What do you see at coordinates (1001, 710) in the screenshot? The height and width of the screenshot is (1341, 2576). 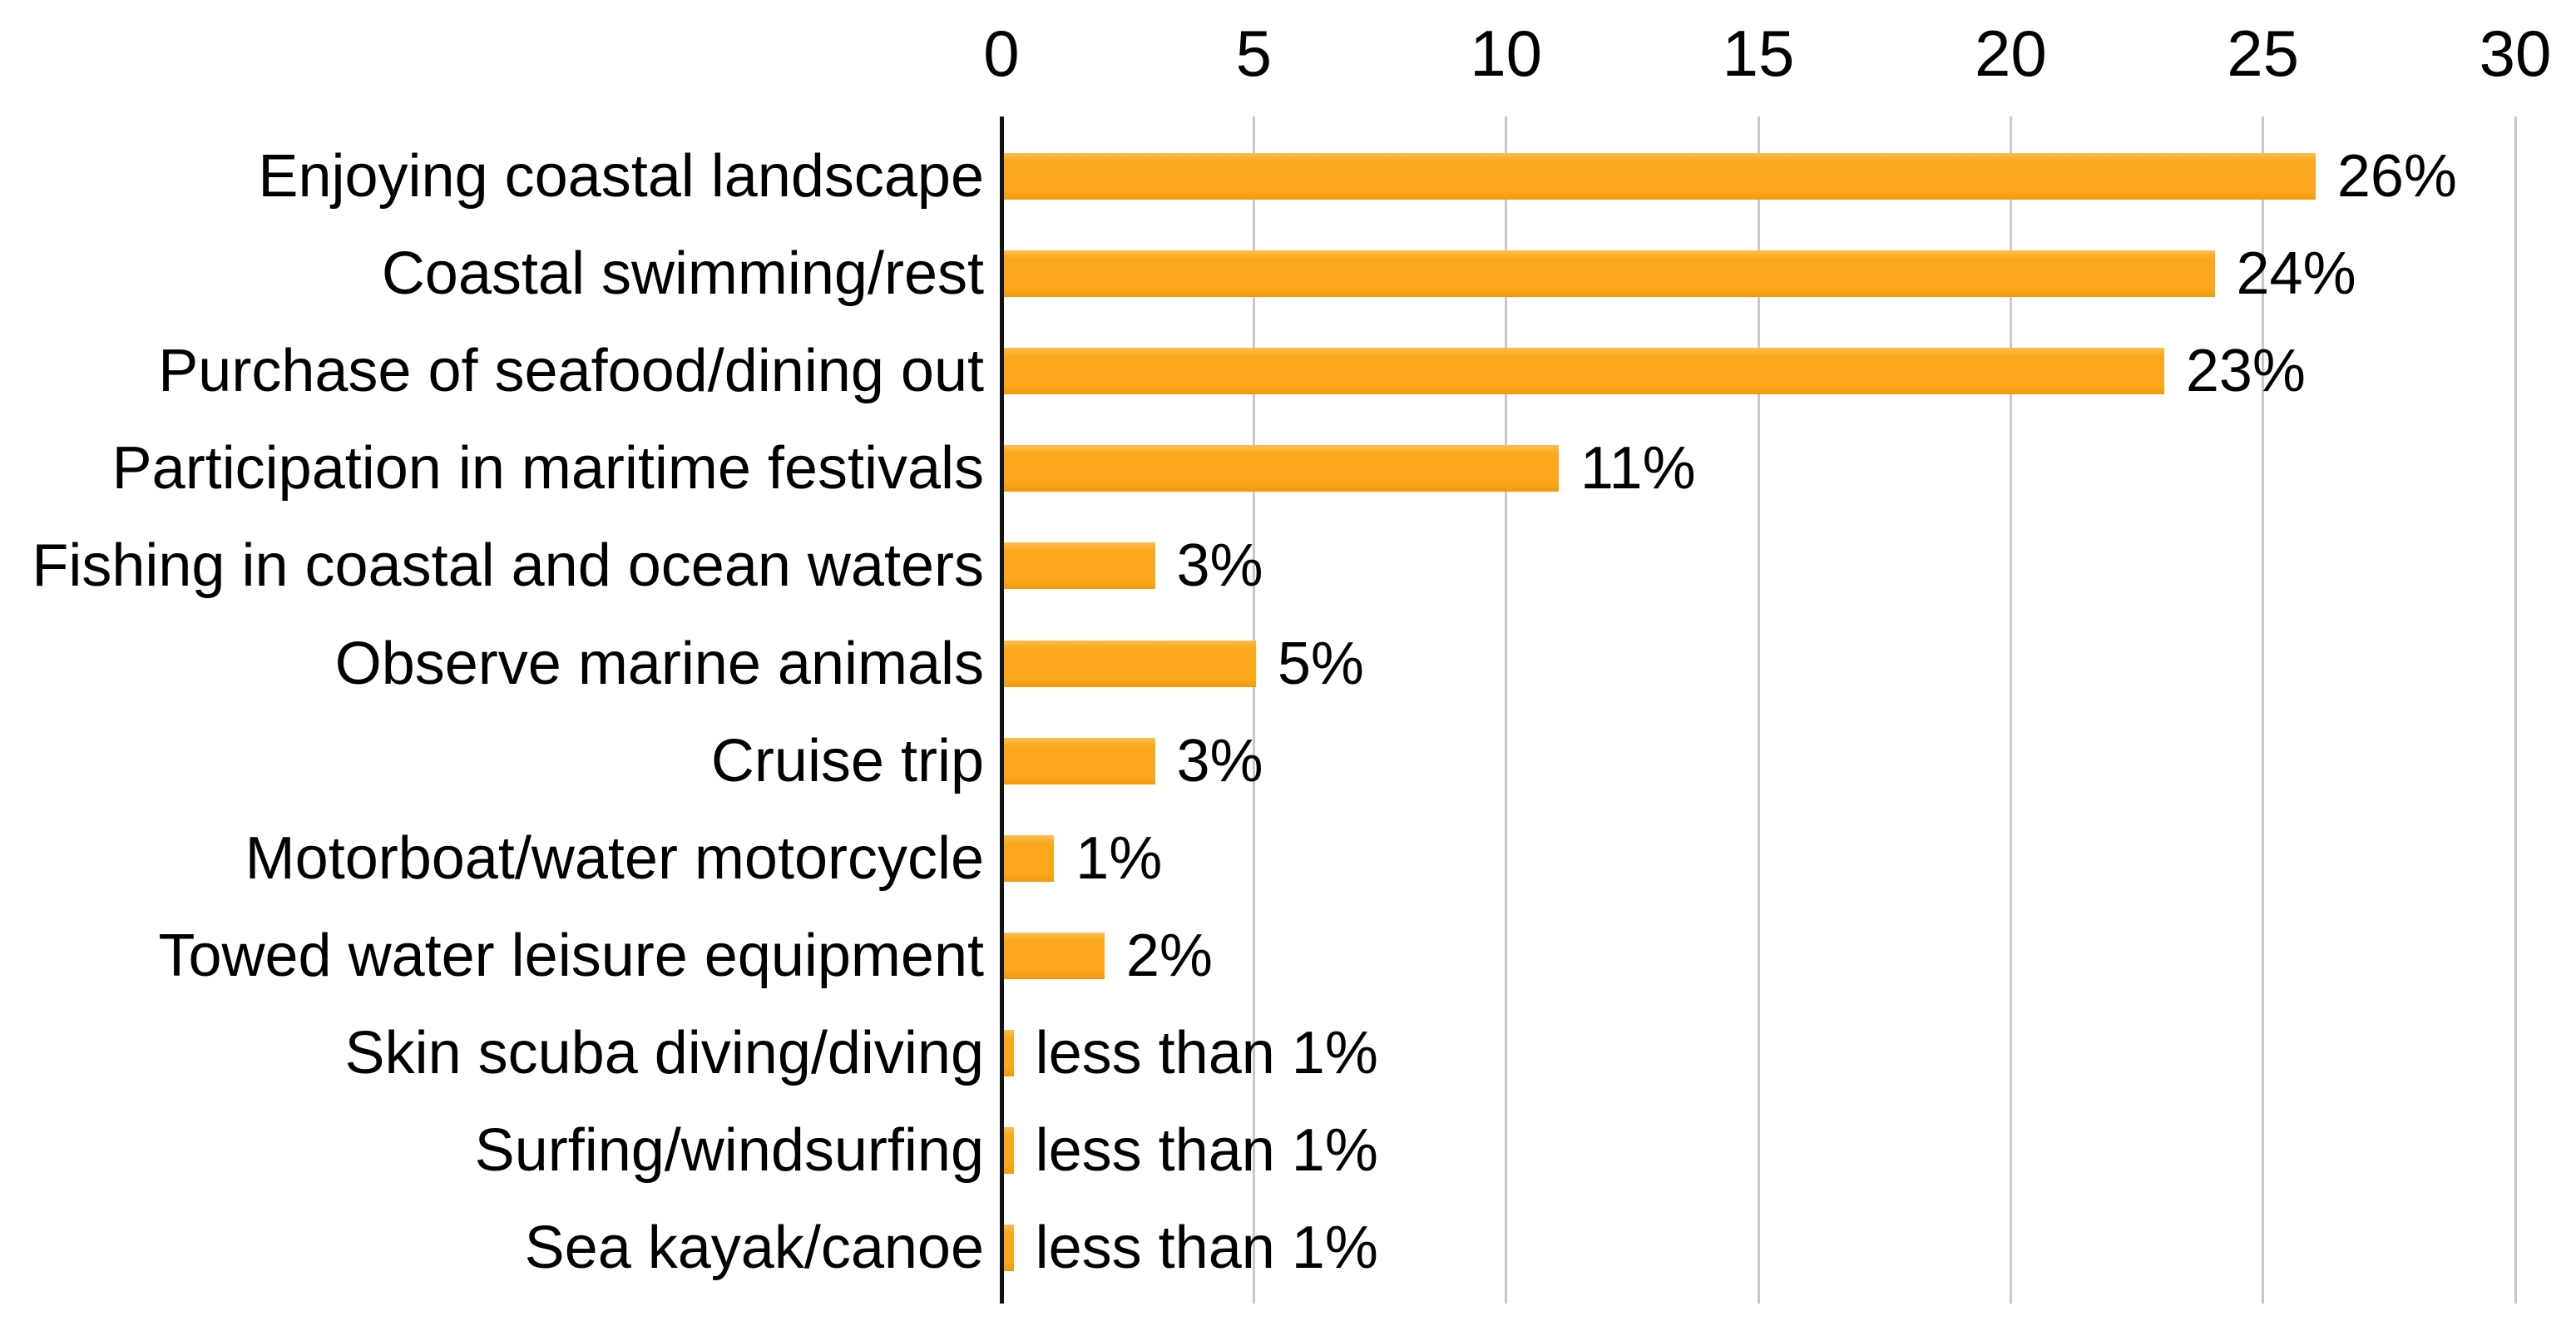 I see `value-axis-line` at bounding box center [1001, 710].